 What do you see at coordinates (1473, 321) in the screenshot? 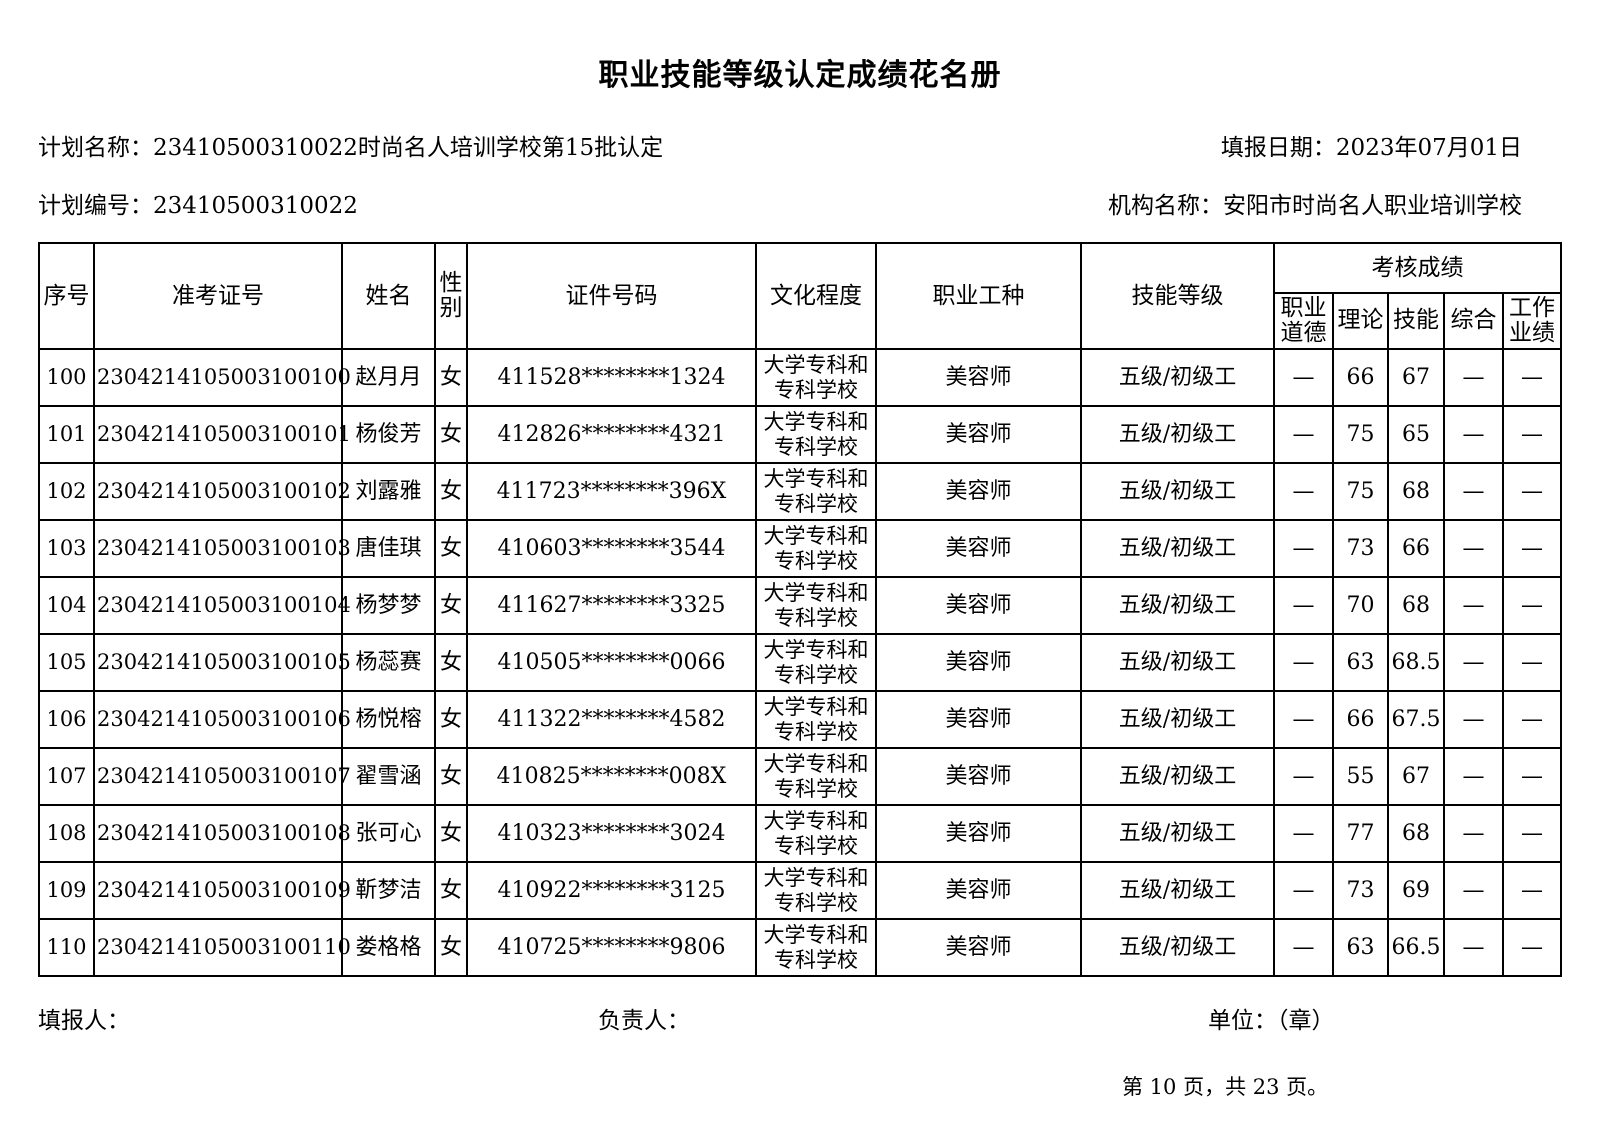
I see `col-header-comprehensive: 综合` at bounding box center [1473, 321].